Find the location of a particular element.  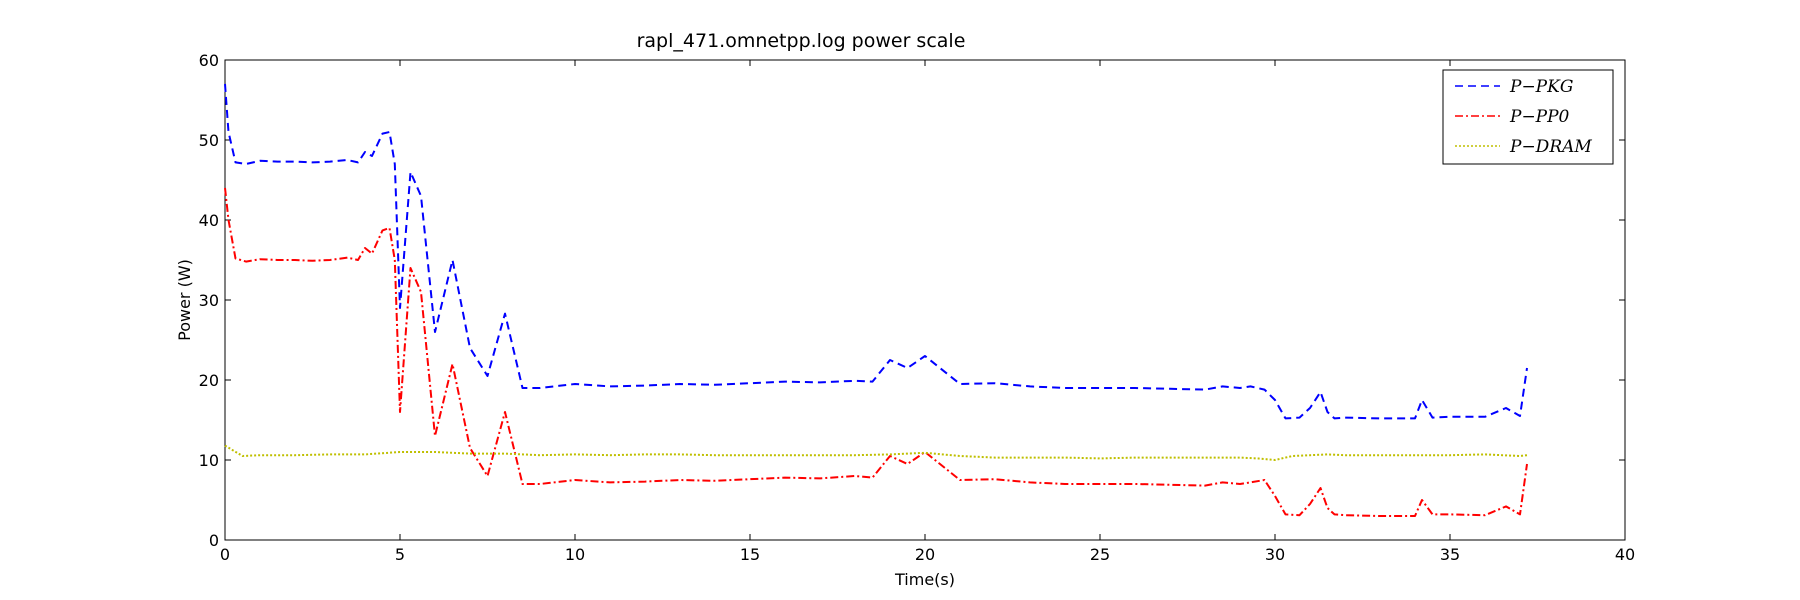

legend-label-pkg: P−PKG is located at coordinates (1541, 87).